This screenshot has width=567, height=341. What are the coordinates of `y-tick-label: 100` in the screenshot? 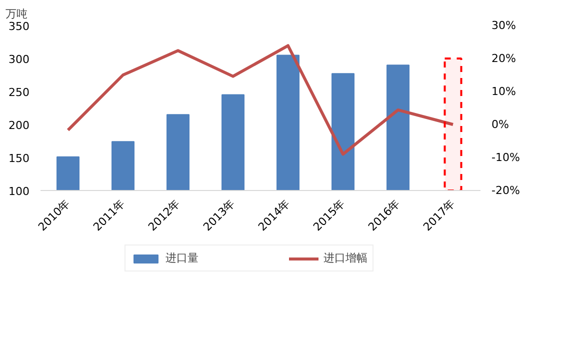 It's located at (19, 191).